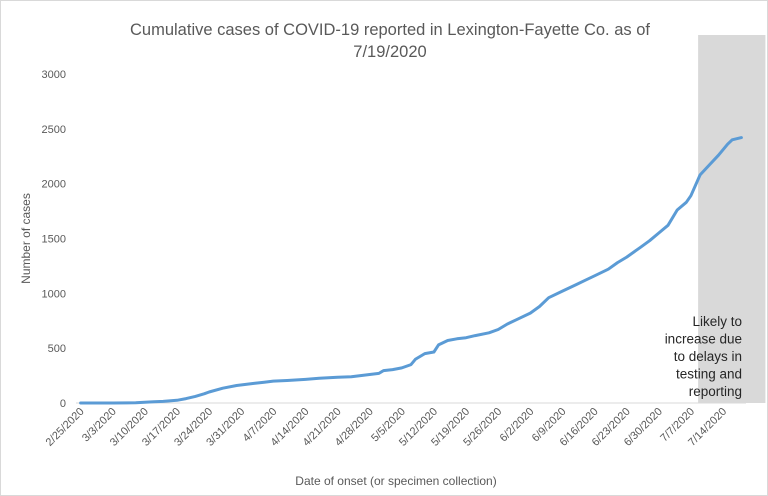  What do you see at coordinates (709, 374) in the screenshot?
I see `annotation-line: testing and` at bounding box center [709, 374].